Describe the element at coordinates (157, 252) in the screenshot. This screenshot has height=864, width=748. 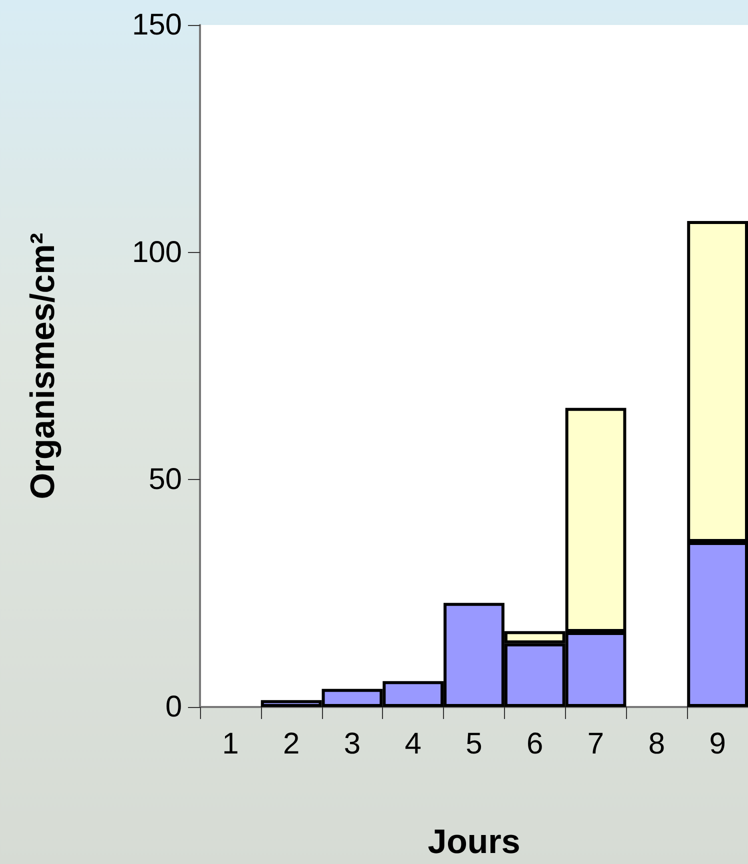
I see `y-tick-label: 100` at that location.